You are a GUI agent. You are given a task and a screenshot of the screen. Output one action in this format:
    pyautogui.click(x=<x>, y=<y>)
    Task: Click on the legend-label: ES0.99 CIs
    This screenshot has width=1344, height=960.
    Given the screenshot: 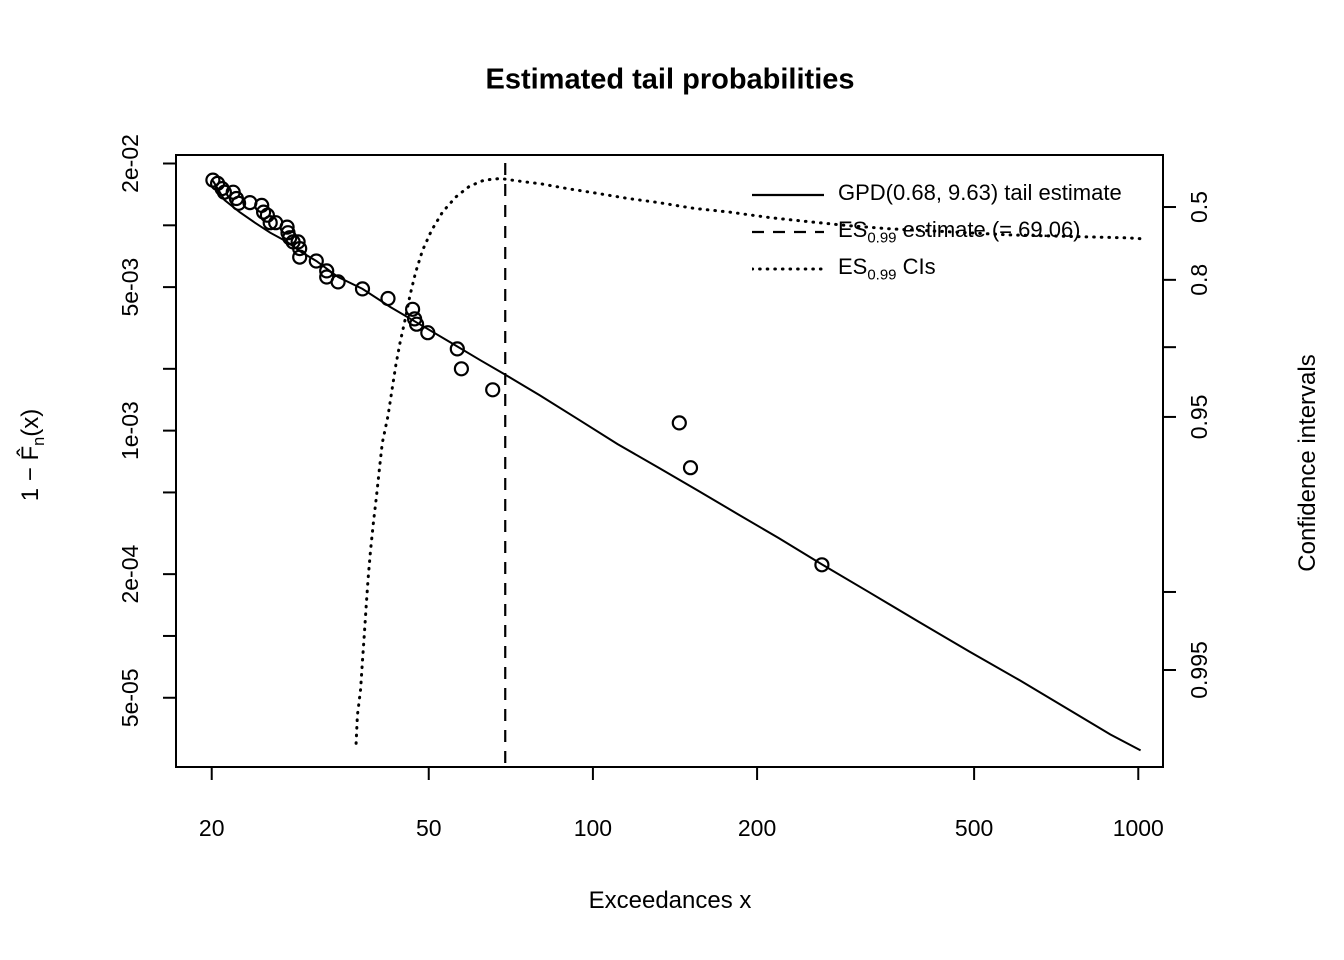 What is the action you would take?
    pyautogui.click(x=887, y=268)
    